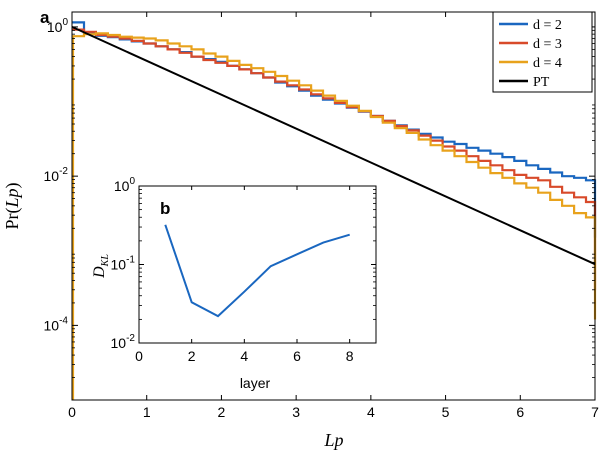  I want to click on main-x-tick-label: 0, so click(72, 412).